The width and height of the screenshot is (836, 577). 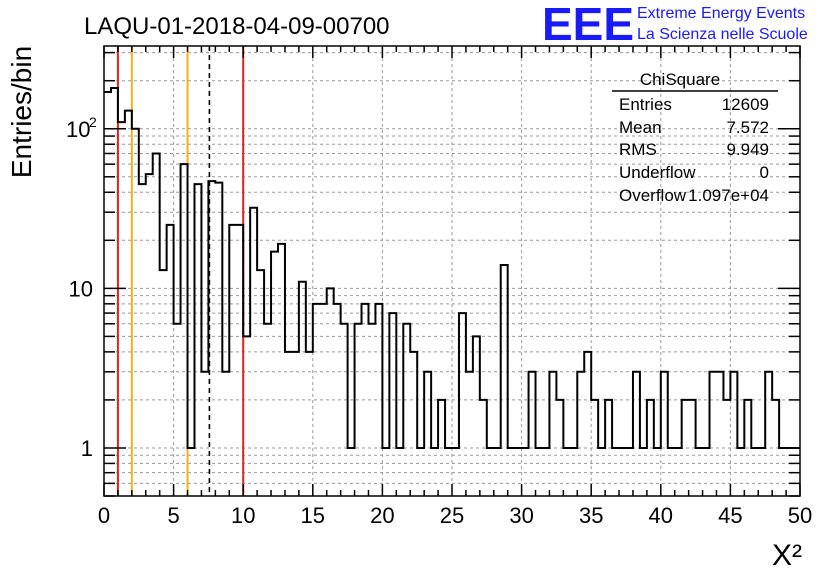 What do you see at coordinates (382, 515) in the screenshot?
I see `x-tick-label: 20` at bounding box center [382, 515].